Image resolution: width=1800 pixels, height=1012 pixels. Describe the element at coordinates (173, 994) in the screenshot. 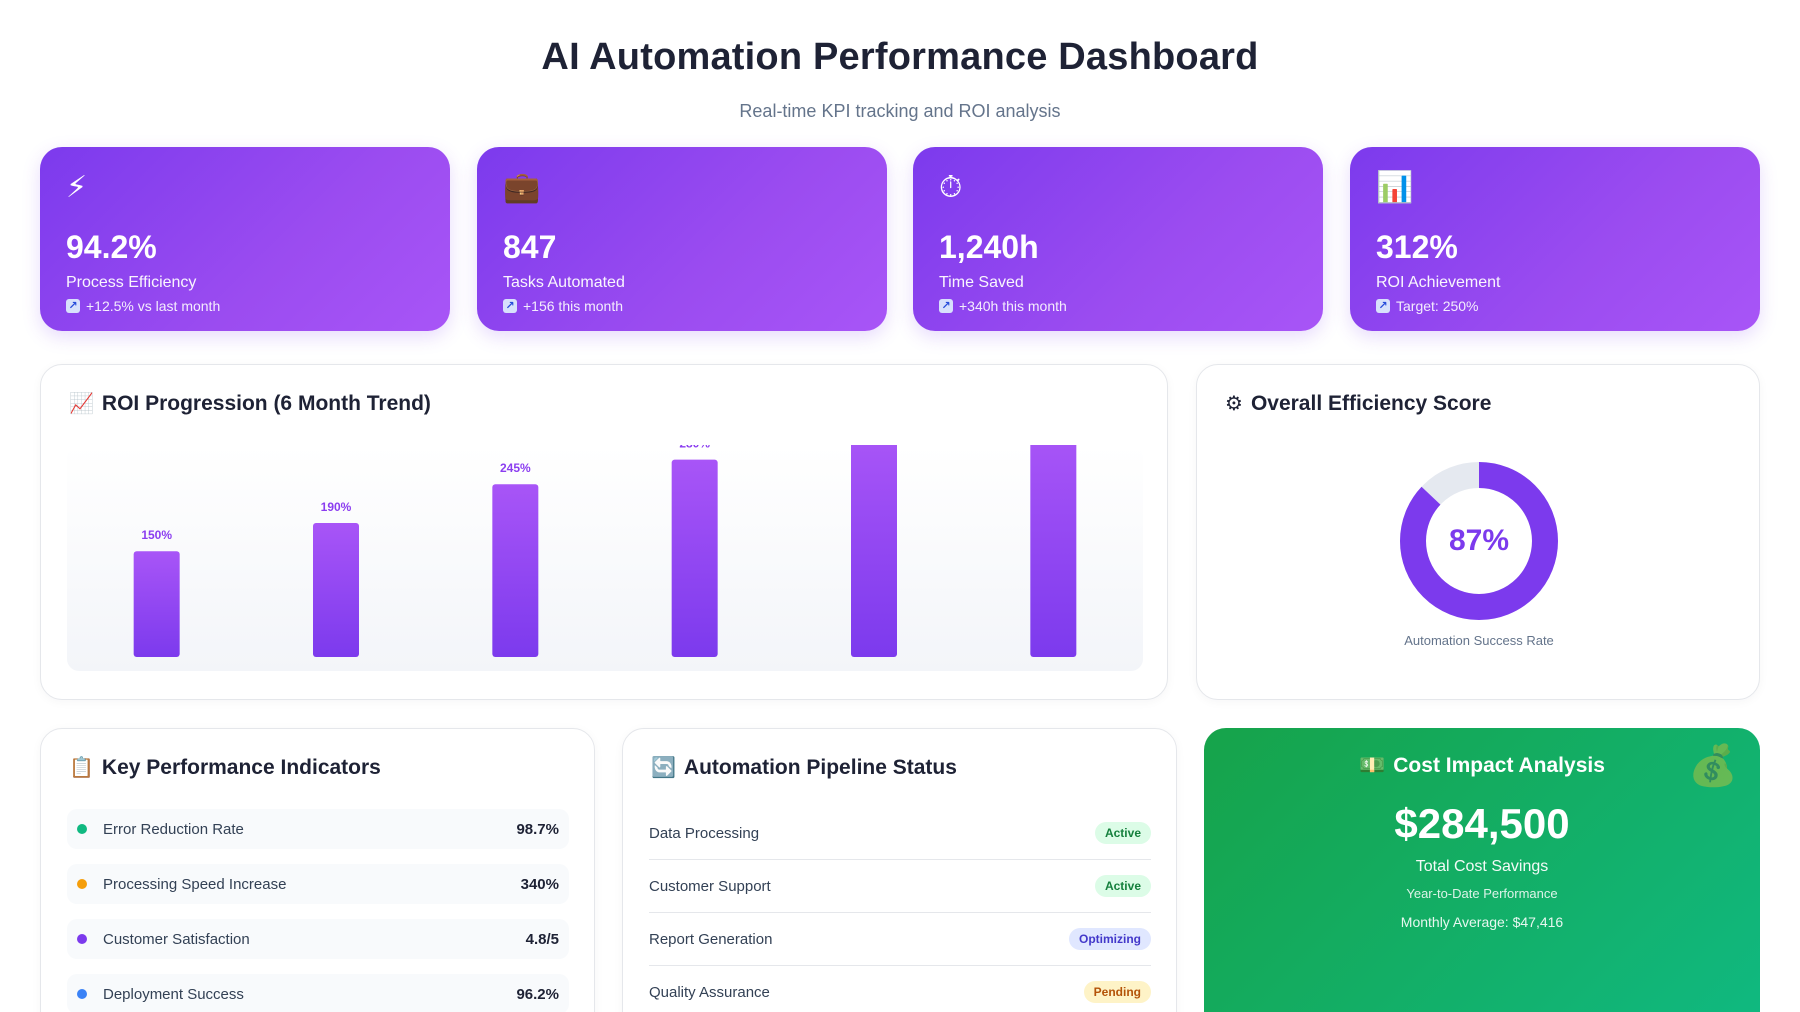

I see `kpi-item-label: Deployment Success` at that location.